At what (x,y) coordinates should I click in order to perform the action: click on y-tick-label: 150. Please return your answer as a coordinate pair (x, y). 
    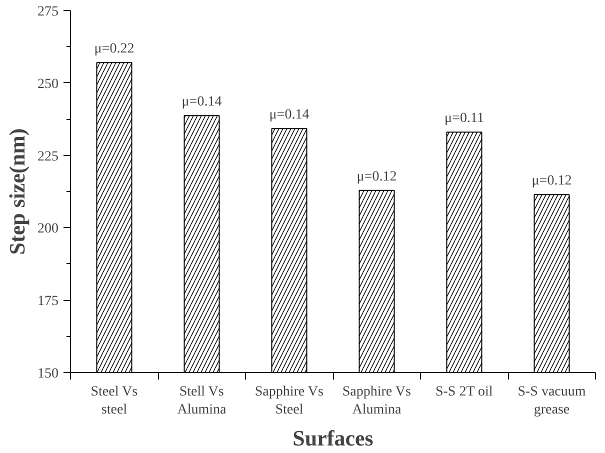
    Looking at the image, I should click on (48, 374).